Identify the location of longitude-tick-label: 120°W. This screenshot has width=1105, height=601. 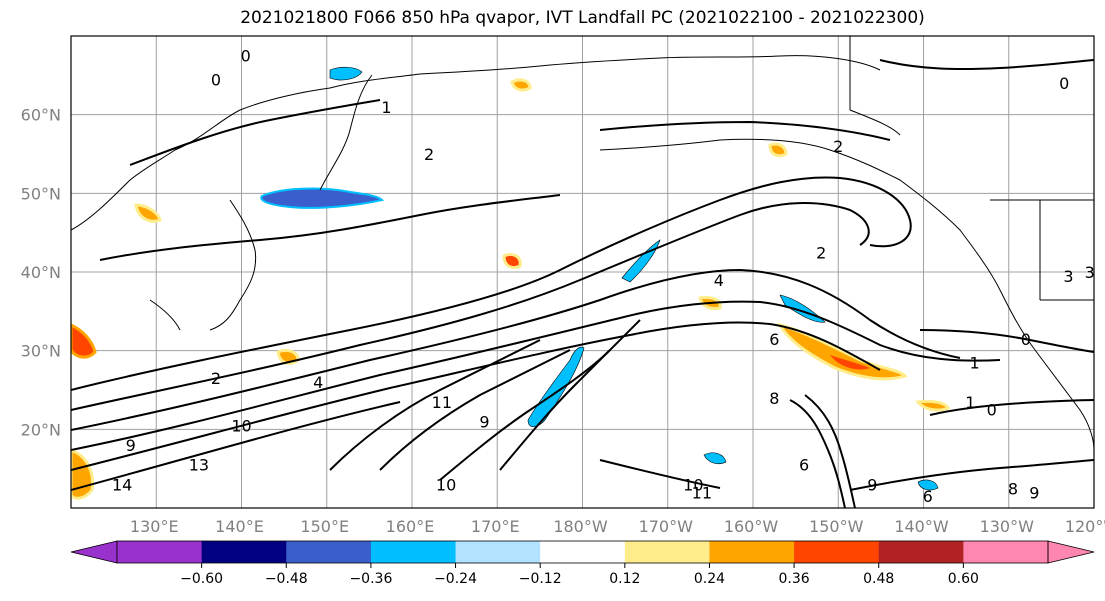
(1085, 526).